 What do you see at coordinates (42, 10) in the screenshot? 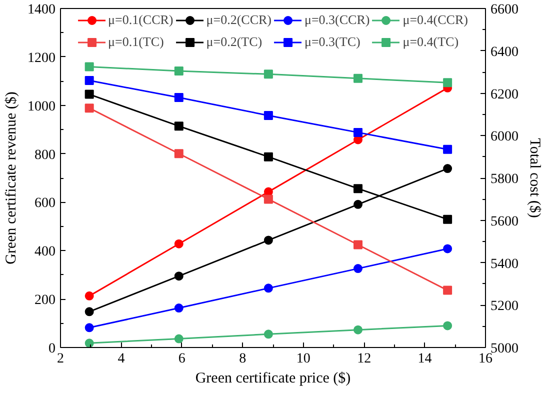
I see `y-tick-label: 1400` at bounding box center [42, 10].